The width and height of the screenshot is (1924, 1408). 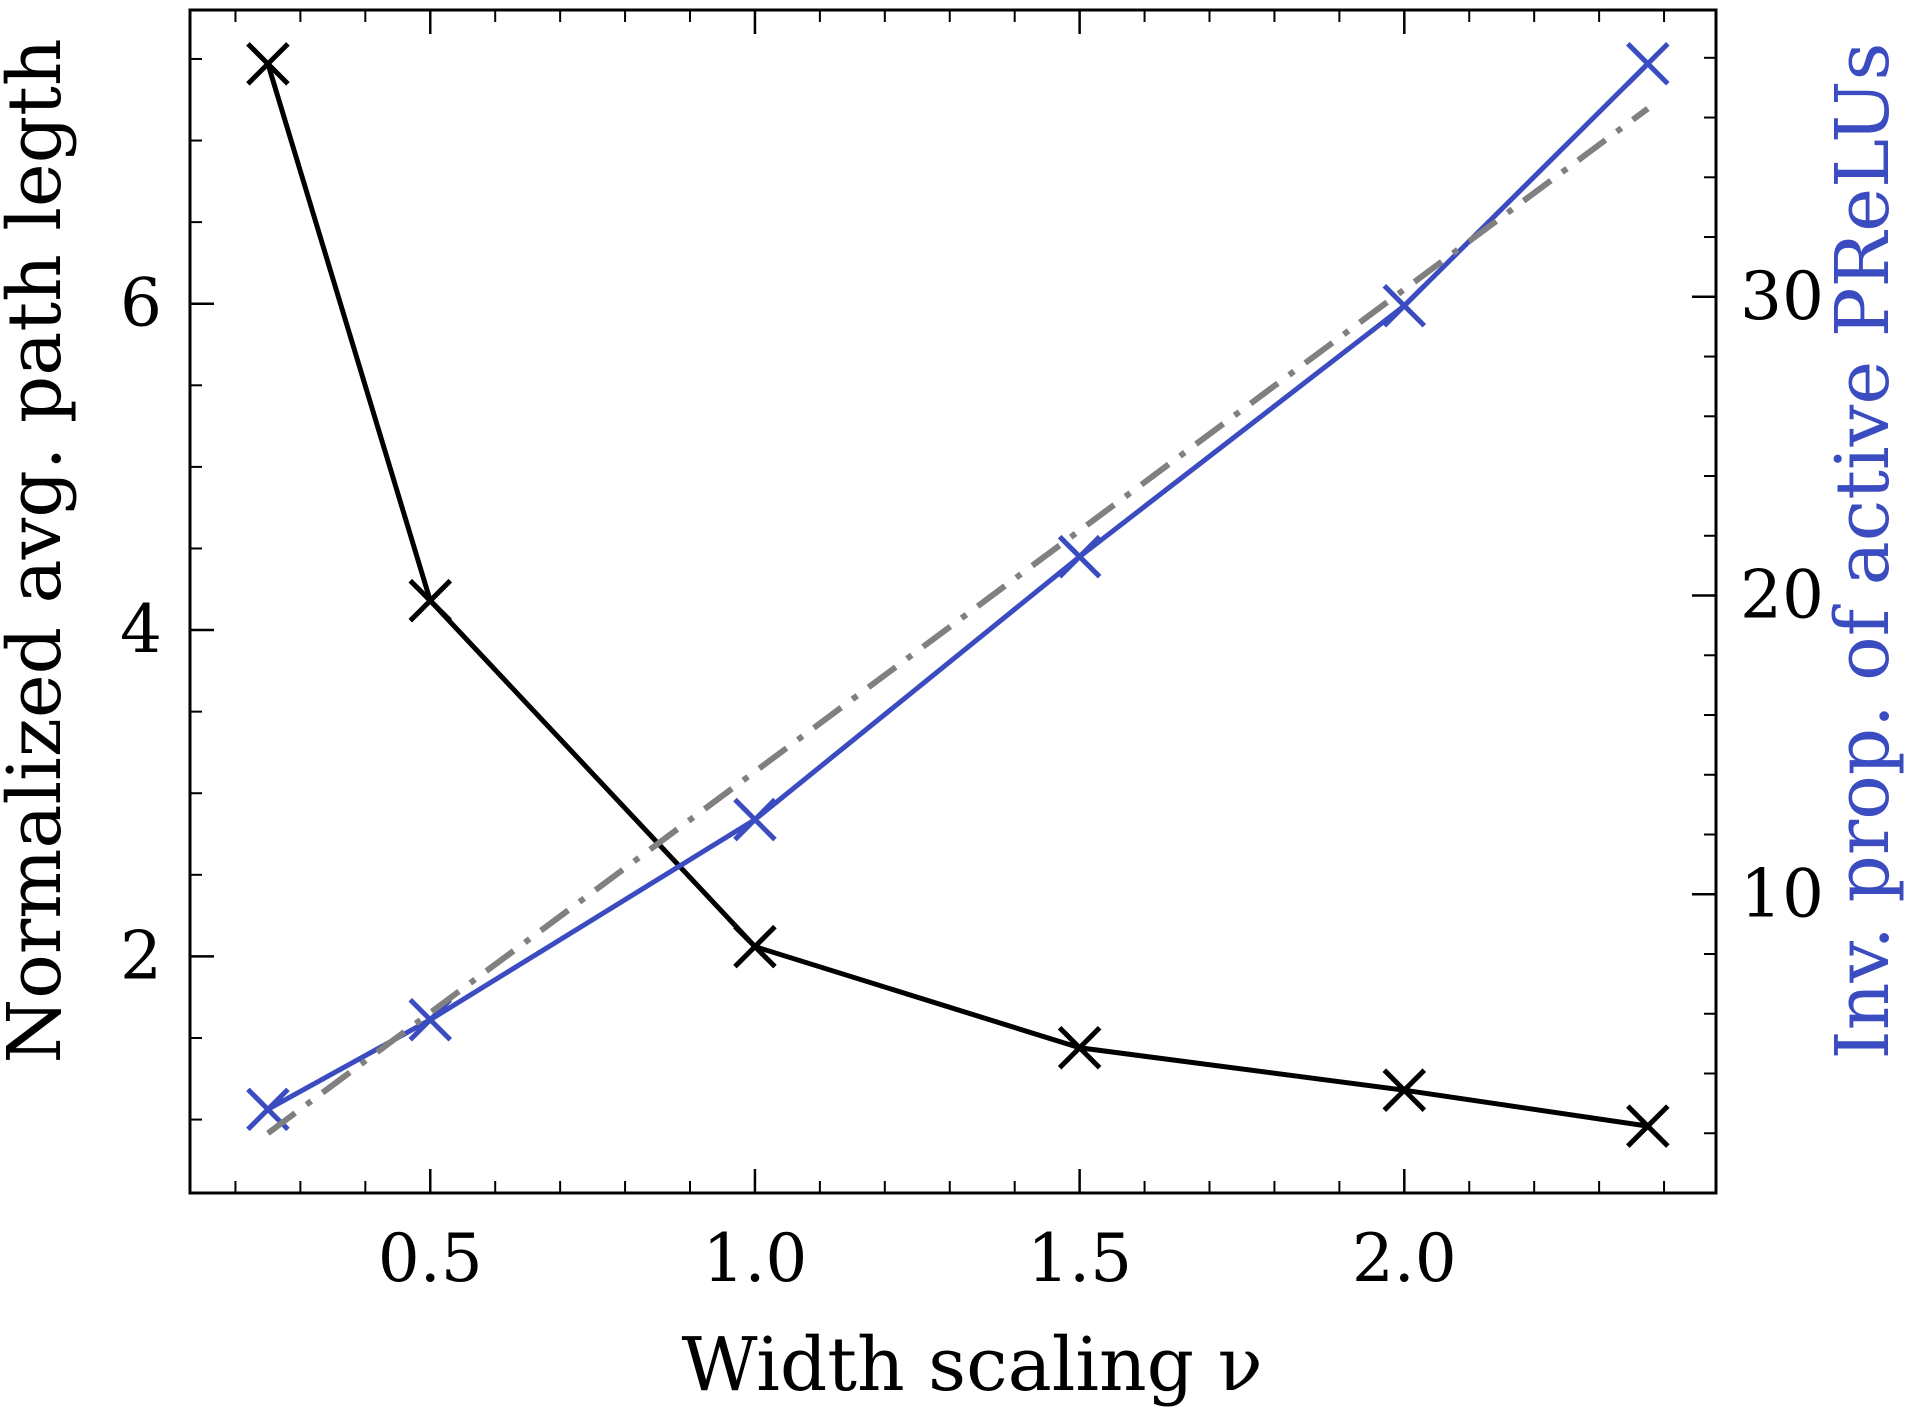 What do you see at coordinates (141, 955) in the screenshot?
I see `y-left-tick-label: 2` at bounding box center [141, 955].